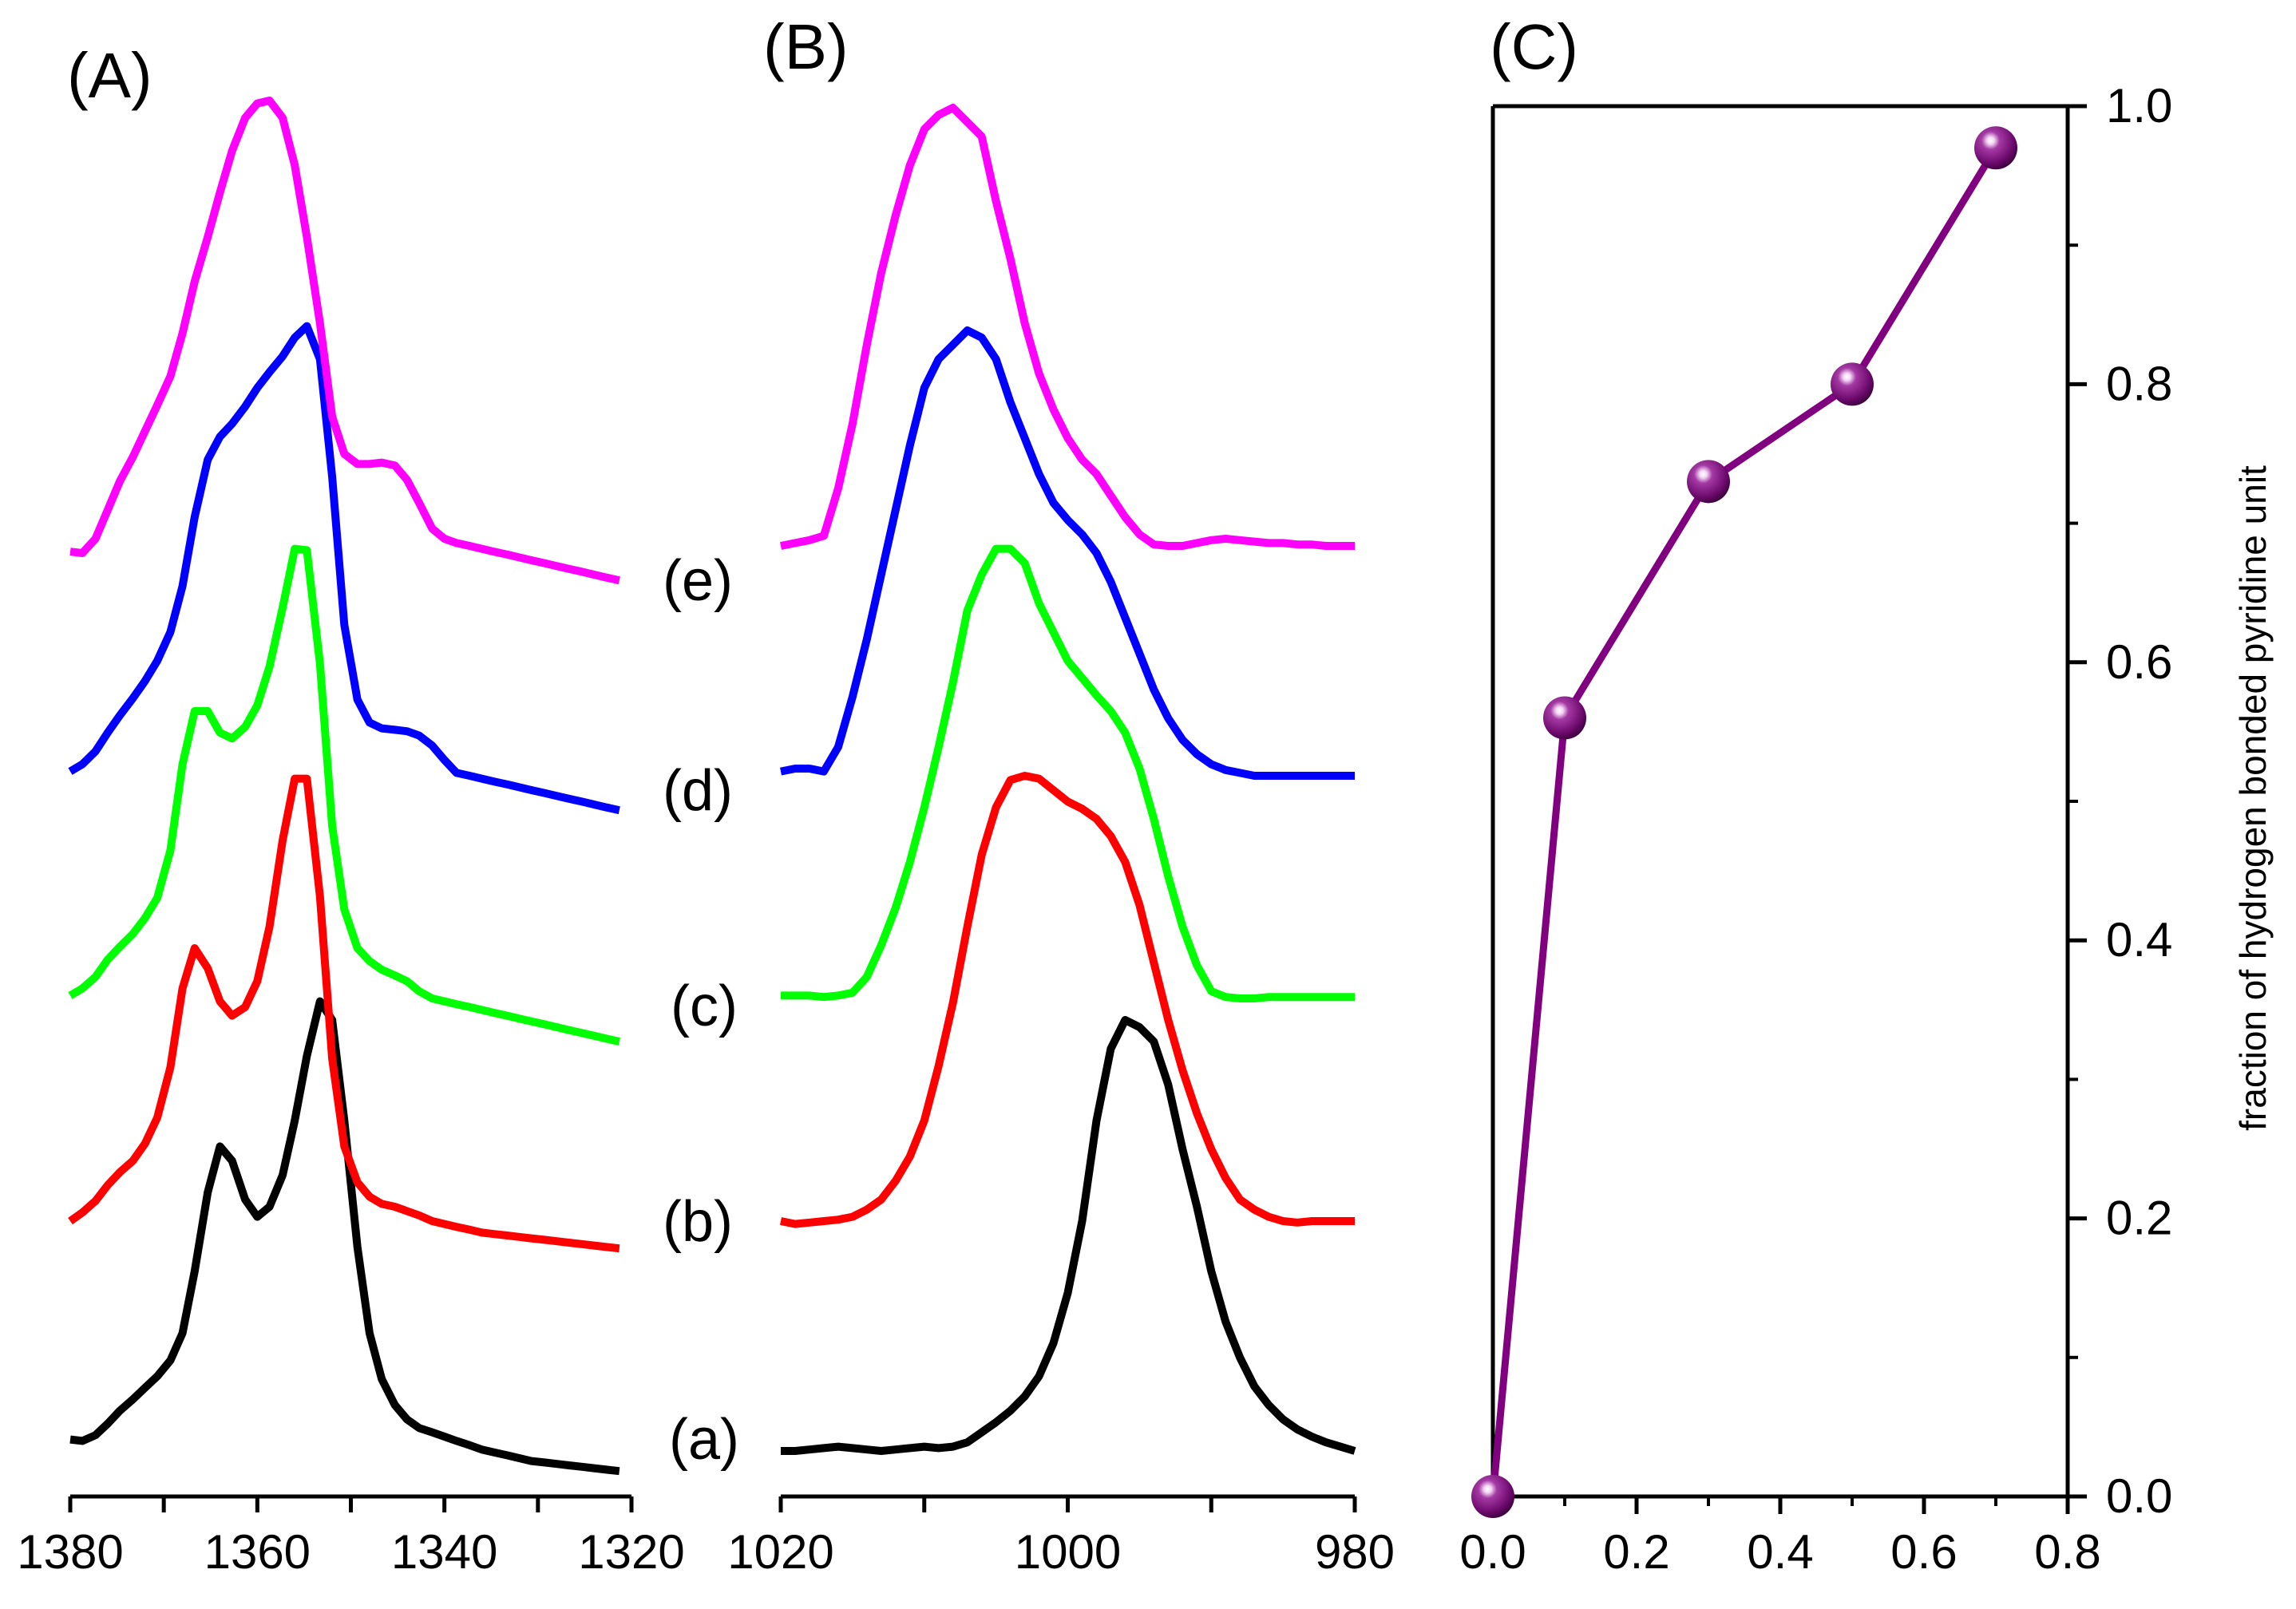 This screenshot has width=2296, height=1609. Describe the element at coordinates (698, 1222) in the screenshot. I see `curve-label-b: (b)` at that location.